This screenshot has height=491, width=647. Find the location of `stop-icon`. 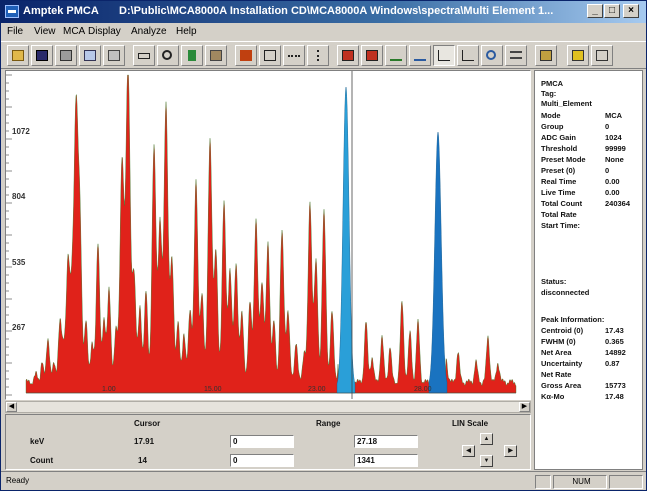

stop-icon is located at coordinates (246, 55).